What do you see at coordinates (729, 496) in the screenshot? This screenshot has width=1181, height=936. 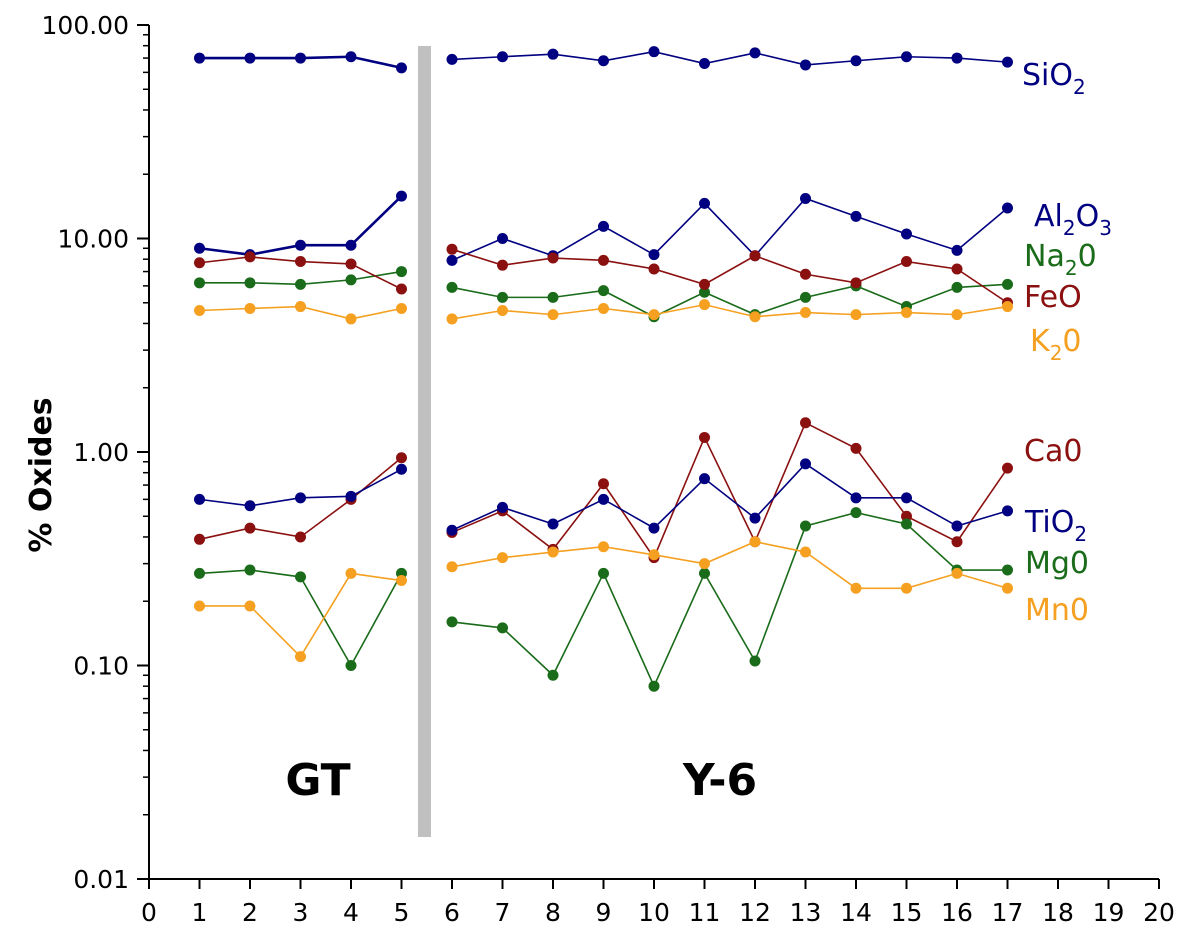 I see `series-line-TiO2` at bounding box center [729, 496].